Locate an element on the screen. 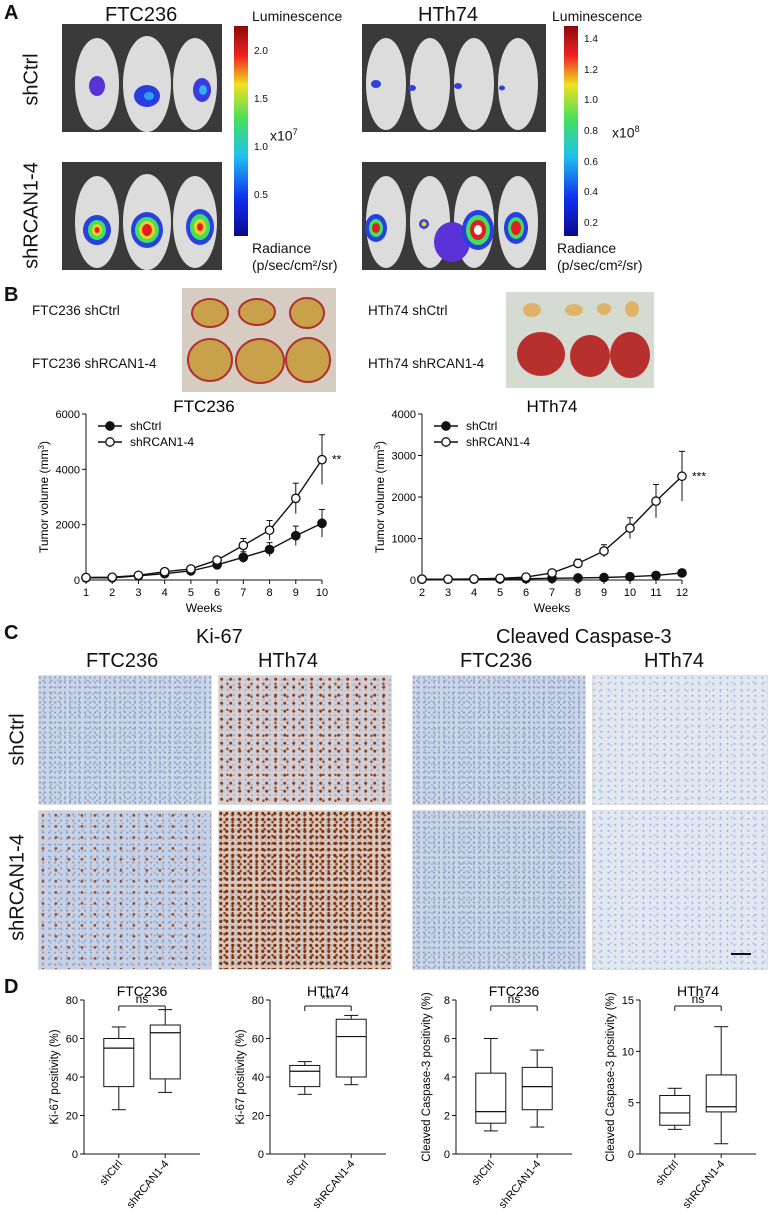  colorbar-left-ticks: 2.0 1.5 1.0 0.5 is located at coordinates (274, 131).